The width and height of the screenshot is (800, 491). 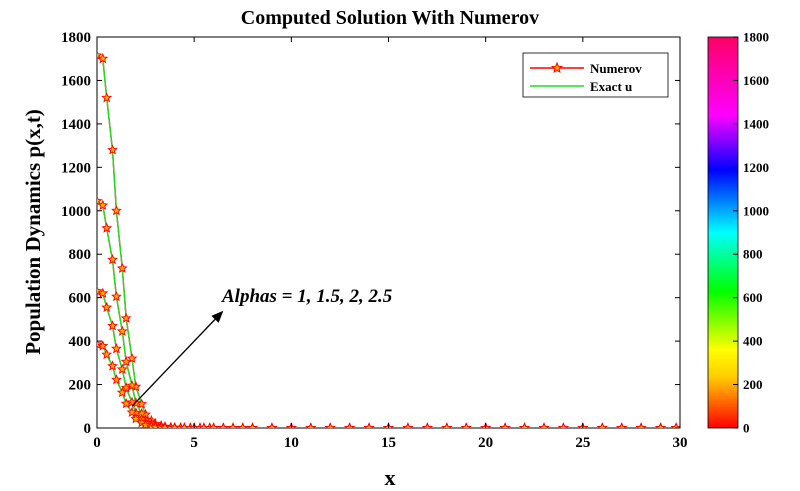 I want to click on y-tick-label: 0, so click(x=88, y=429).